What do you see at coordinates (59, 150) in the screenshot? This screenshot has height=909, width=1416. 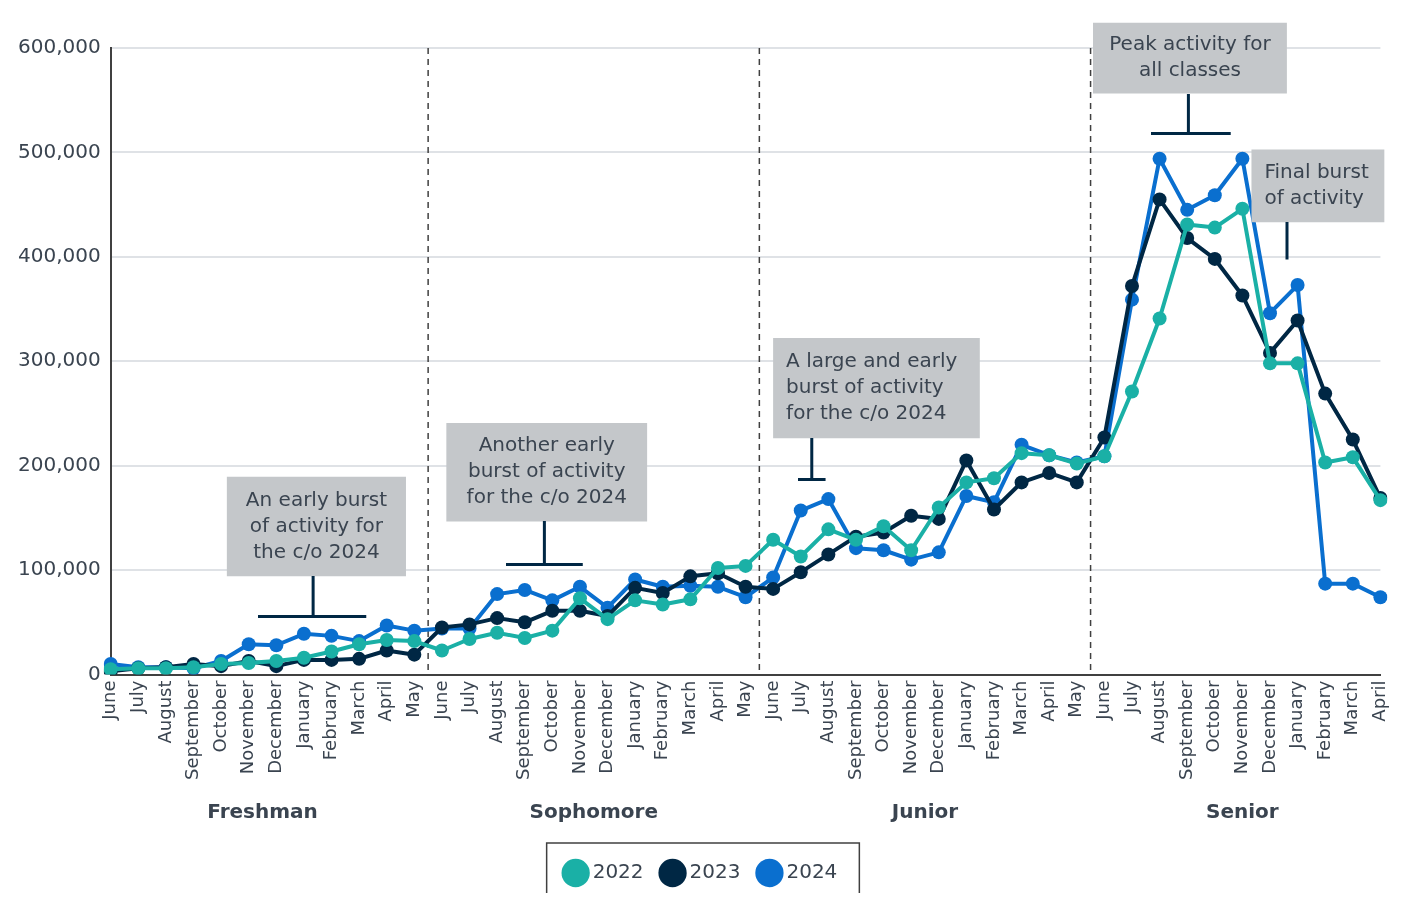 I see `y-tick-label: 500,000` at bounding box center [59, 150].